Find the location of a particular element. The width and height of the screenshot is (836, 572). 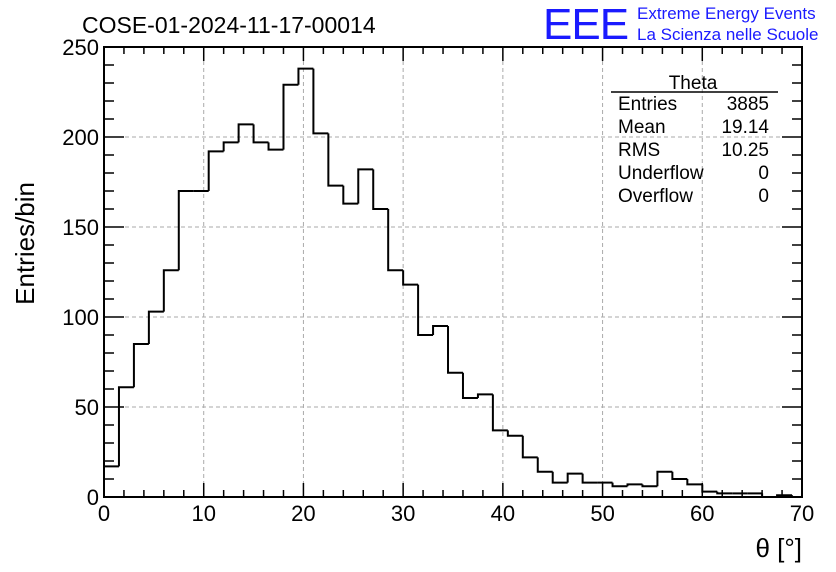

x-tick-label: 30 is located at coordinates (403, 513).